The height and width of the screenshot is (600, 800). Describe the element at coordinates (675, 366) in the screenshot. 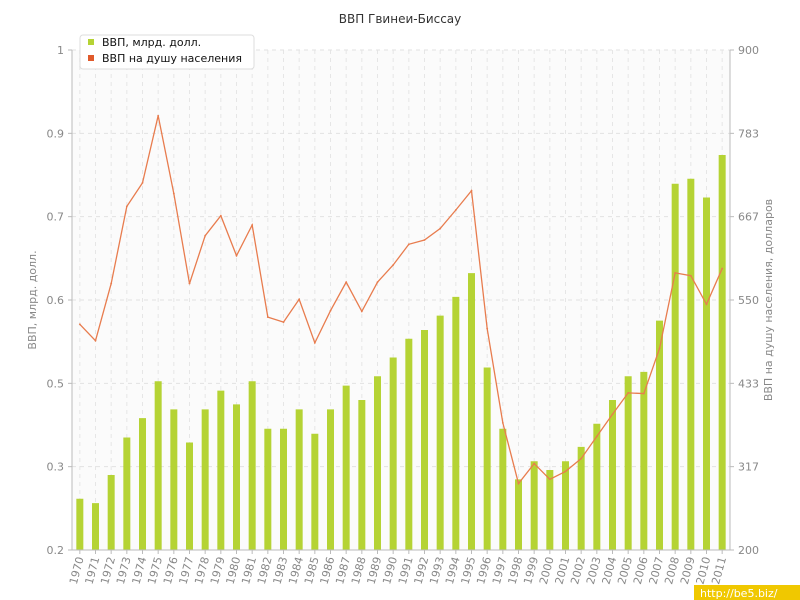

I see `bar-2008` at that location.